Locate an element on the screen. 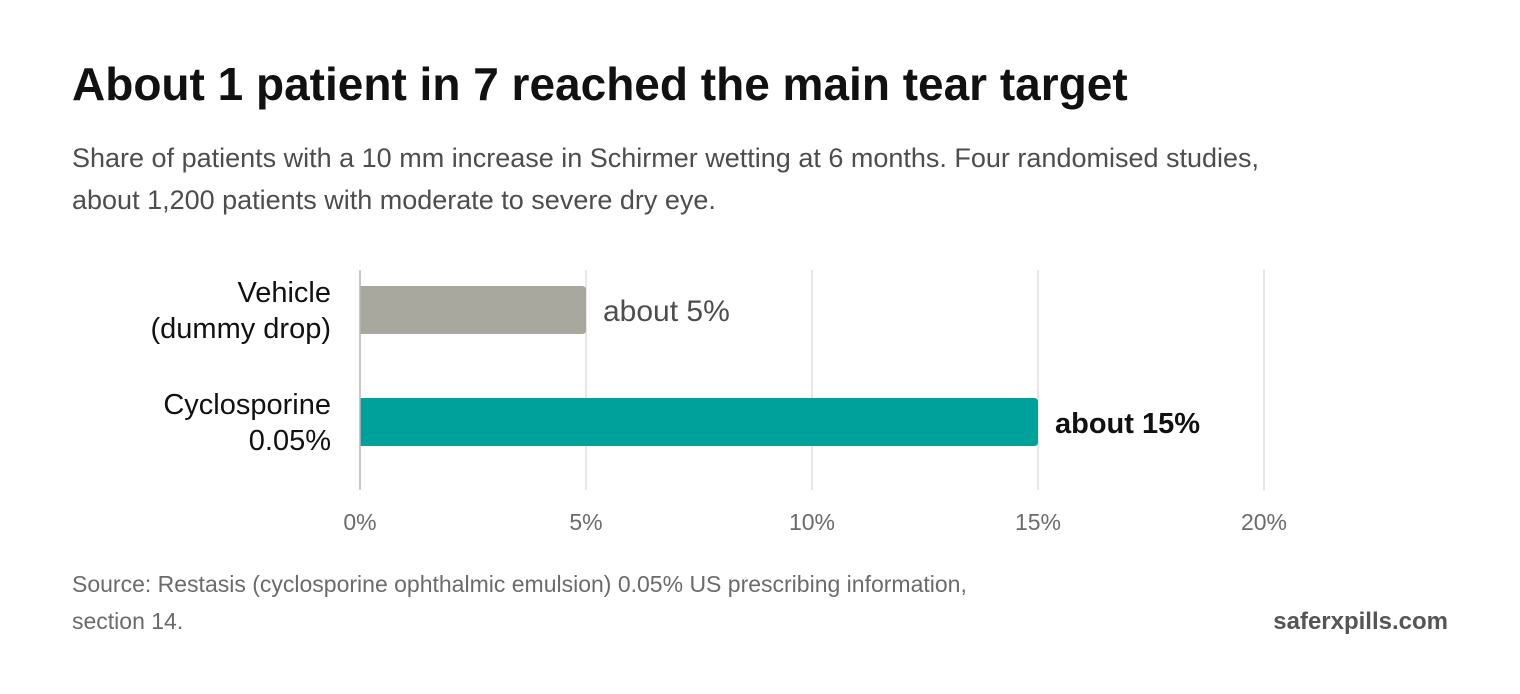 The image size is (1520, 694). x-tick-label: 20% is located at coordinates (1264, 522).